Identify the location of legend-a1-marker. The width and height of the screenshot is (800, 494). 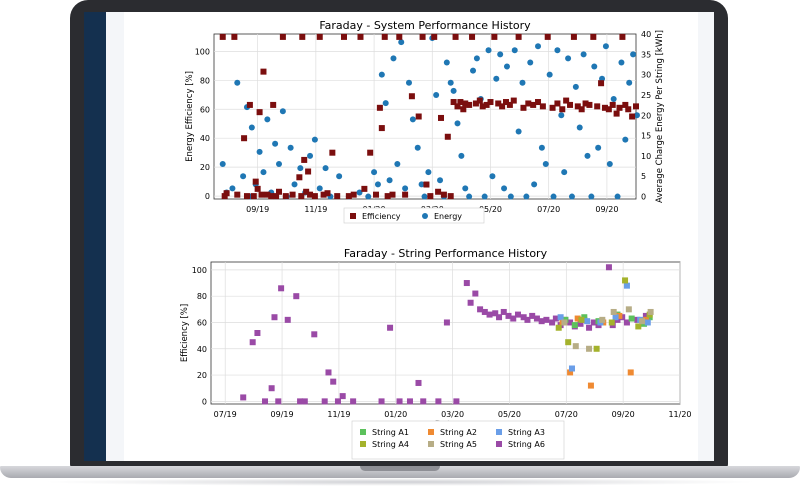
(363, 432).